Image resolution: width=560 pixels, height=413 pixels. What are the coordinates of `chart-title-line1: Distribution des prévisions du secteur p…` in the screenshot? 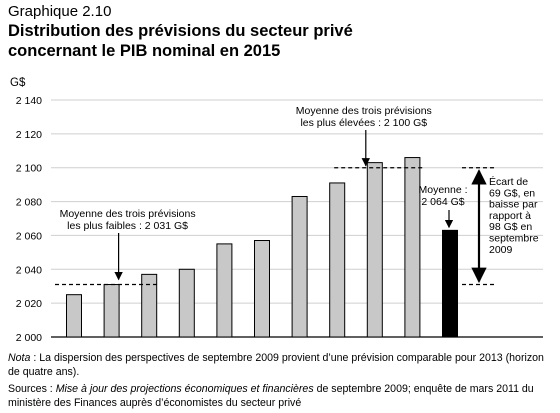 It's located at (180, 31).